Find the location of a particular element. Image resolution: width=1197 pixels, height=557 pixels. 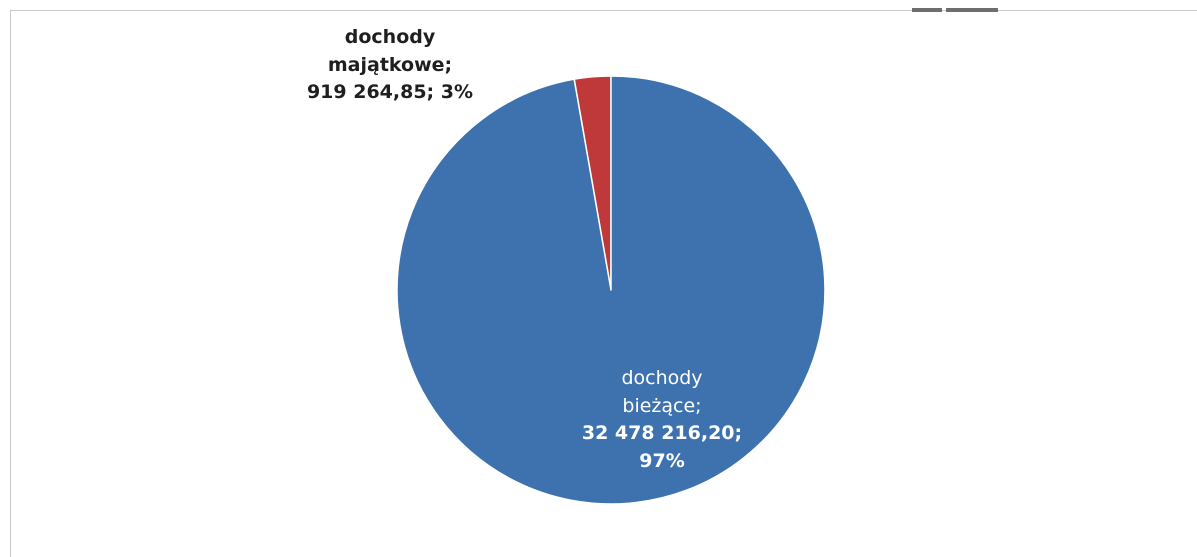

slice-label-biezace: dochody bieżące; 32 478 216,20; 97% is located at coordinates (662, 420).